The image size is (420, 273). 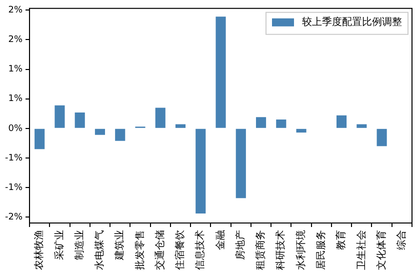 What do you see at coordinates (200, 250) in the screenshot?
I see `x-tick-label: 信息技术` at bounding box center [200, 250].